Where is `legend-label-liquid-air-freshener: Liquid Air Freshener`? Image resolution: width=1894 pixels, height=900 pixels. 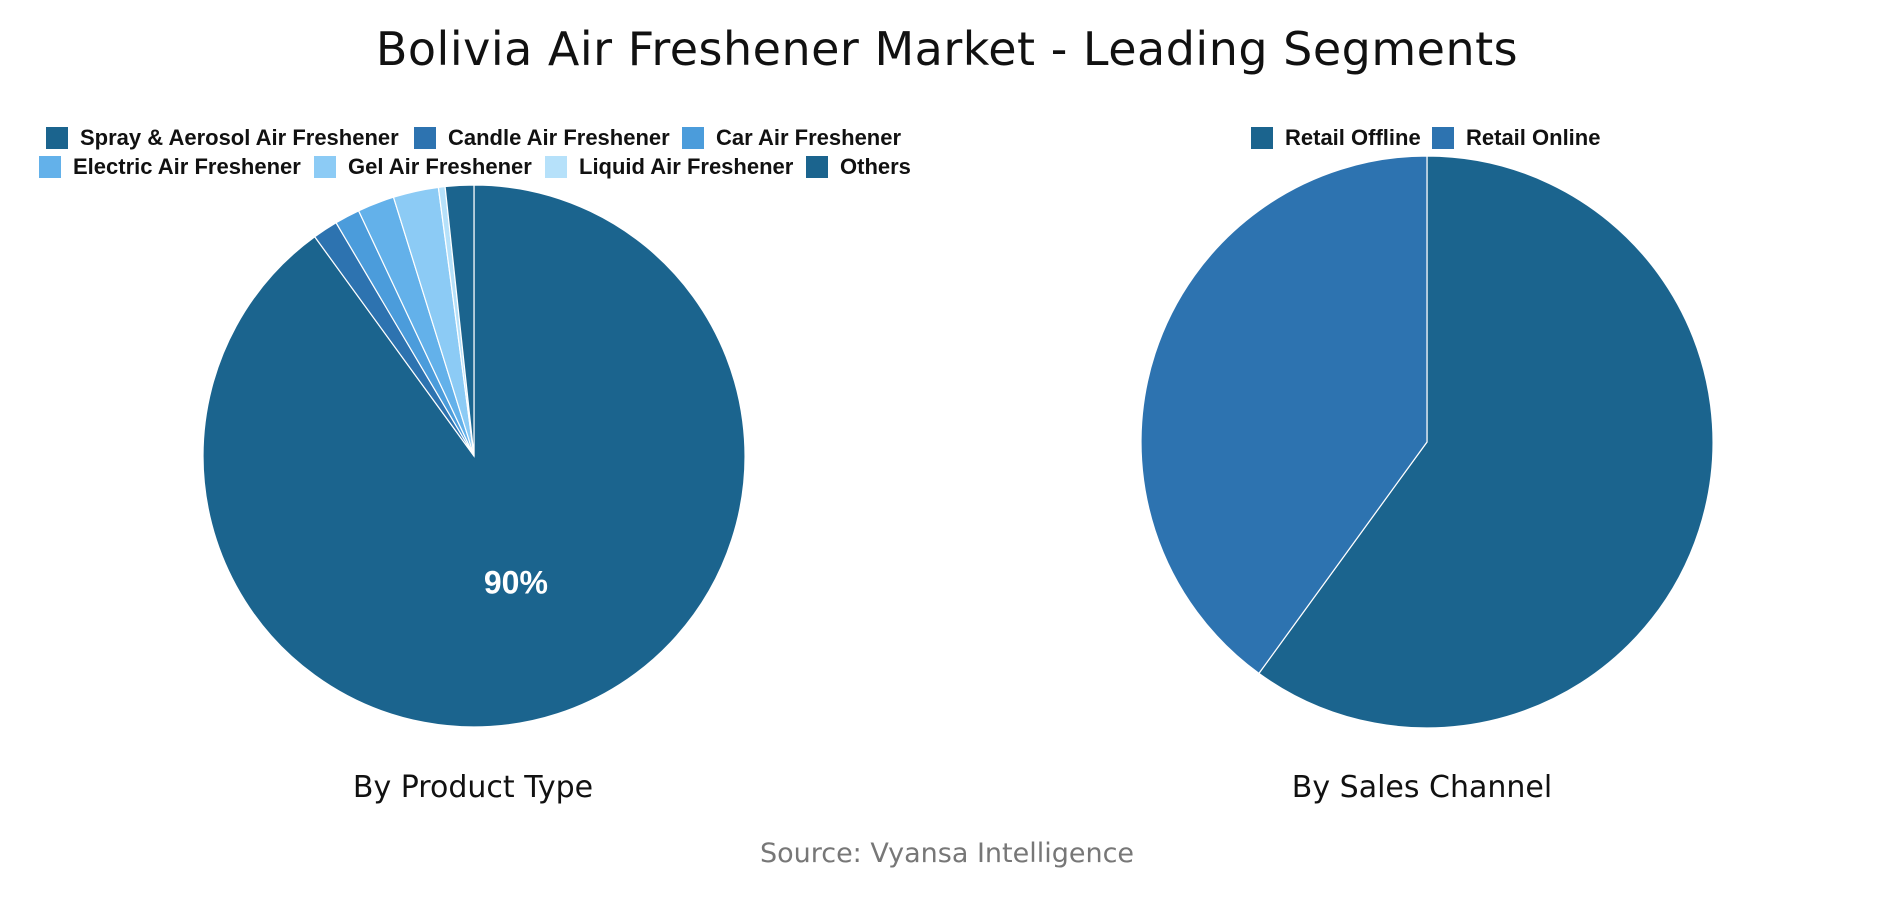 legend-label-liquid-air-freshener: Liquid Air Freshener is located at coordinates (686, 166).